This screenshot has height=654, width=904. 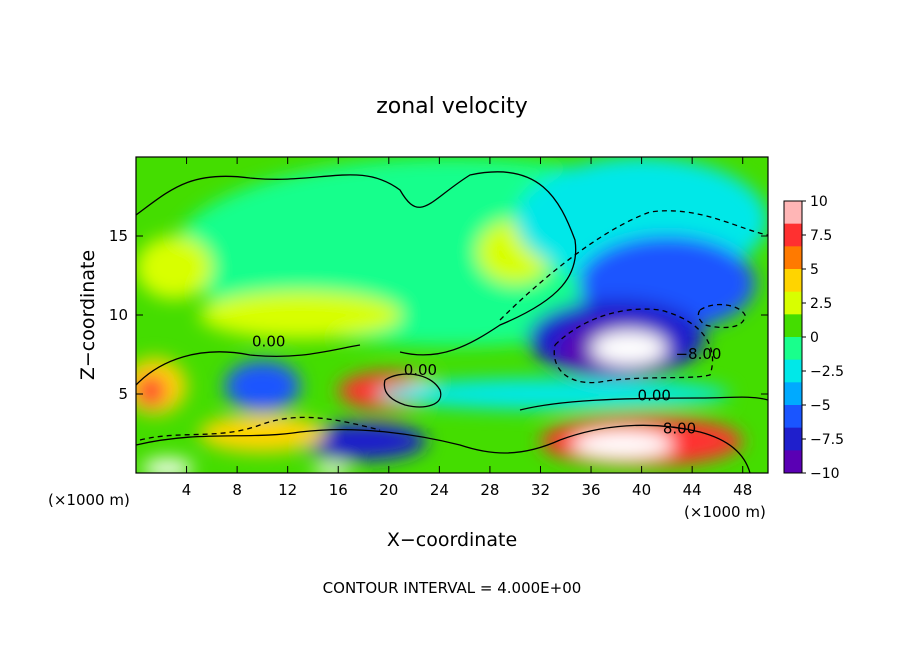 I want to click on contour-label-3: 8.00, so click(x=679, y=429).